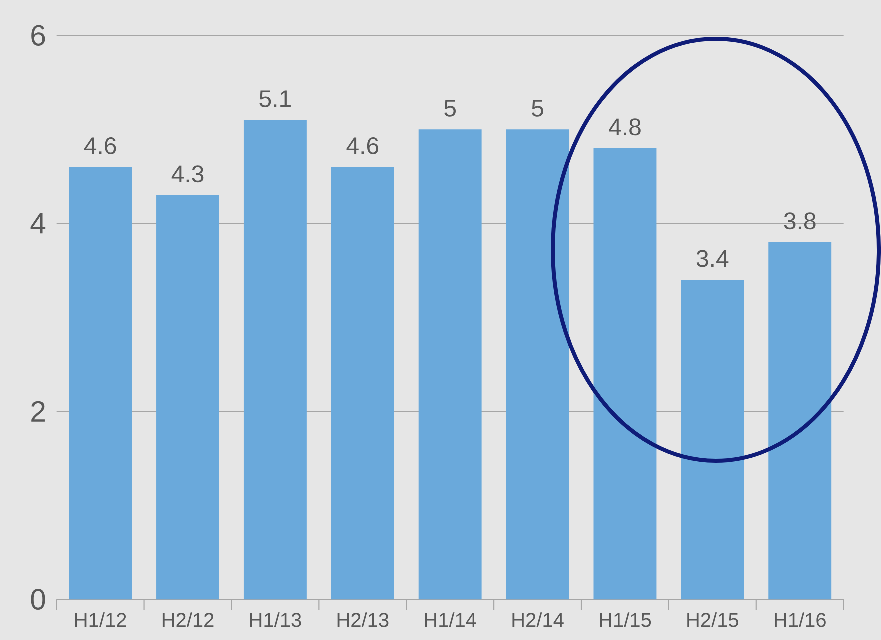 This screenshot has height=640, width=881. I want to click on data-label: 4.8, so click(625, 127).